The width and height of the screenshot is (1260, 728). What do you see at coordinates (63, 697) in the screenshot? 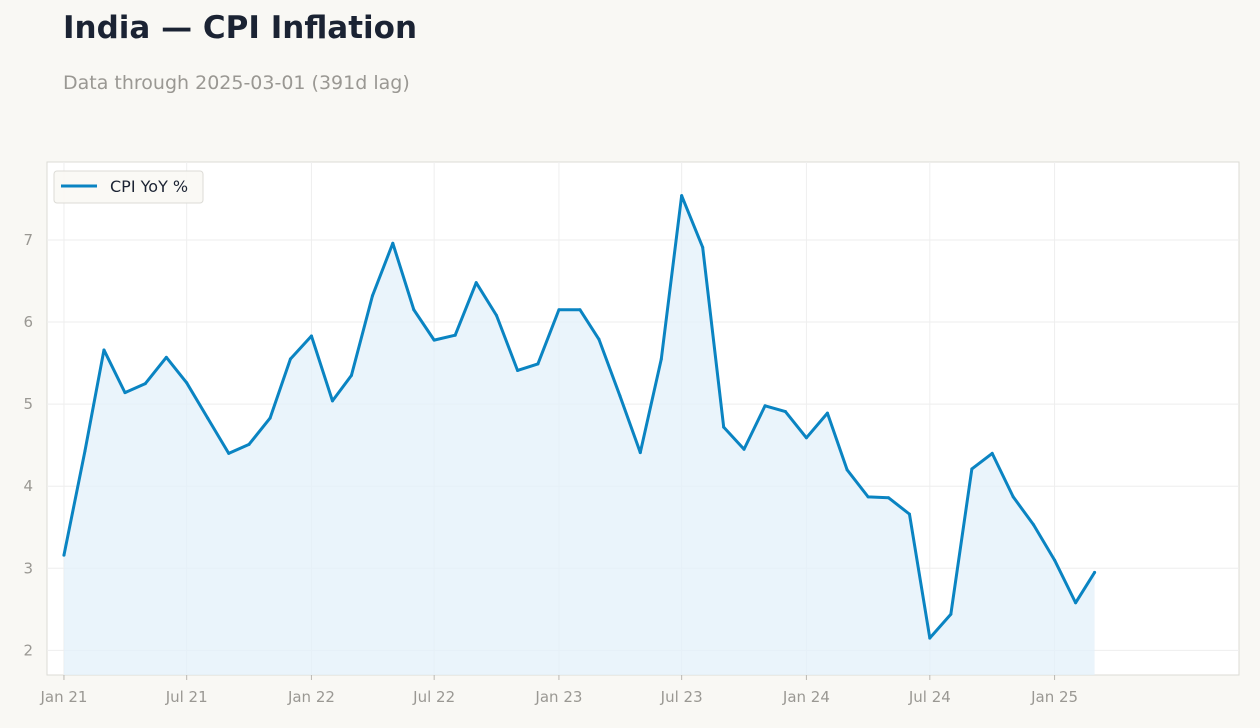
I see `x-tick-label: Jan 21` at bounding box center [63, 697].